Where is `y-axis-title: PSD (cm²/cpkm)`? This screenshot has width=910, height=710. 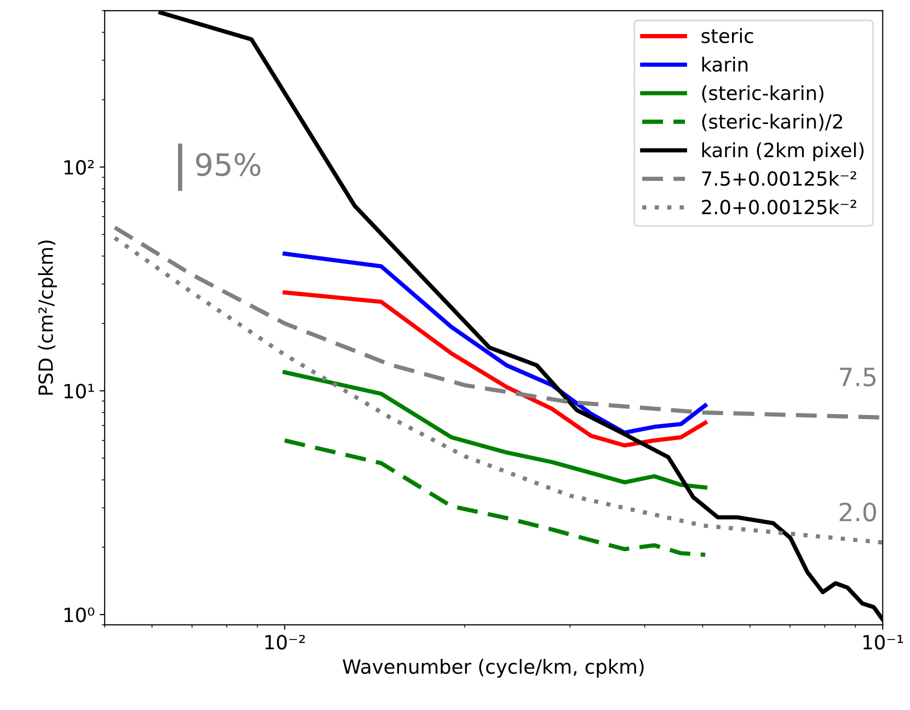
y-axis-title: PSD (cm²/cpkm) is located at coordinates (47, 317).